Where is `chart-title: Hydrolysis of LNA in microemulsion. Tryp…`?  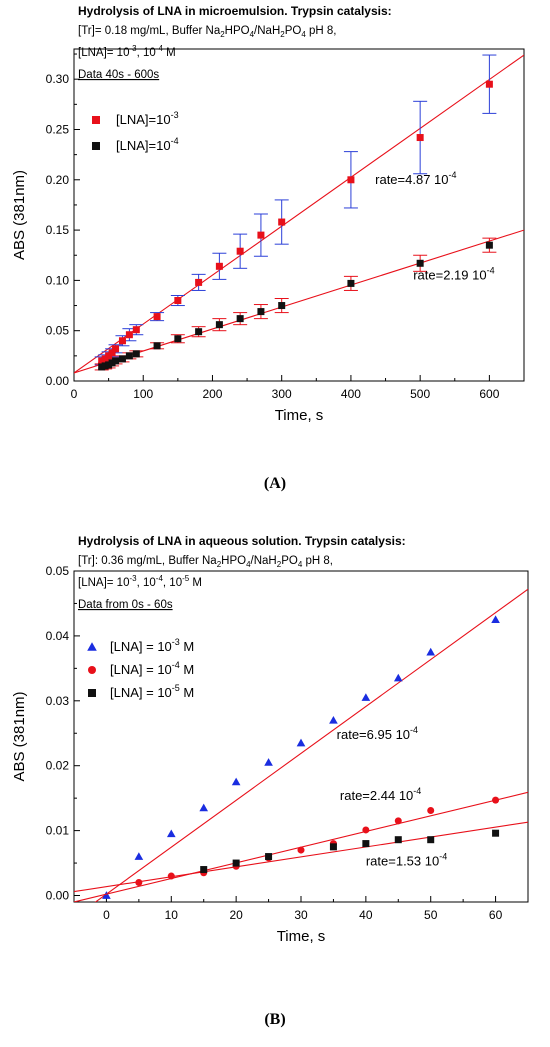 chart-title: Hydrolysis of LNA in microemulsion. Tryp… is located at coordinates (235, 11).